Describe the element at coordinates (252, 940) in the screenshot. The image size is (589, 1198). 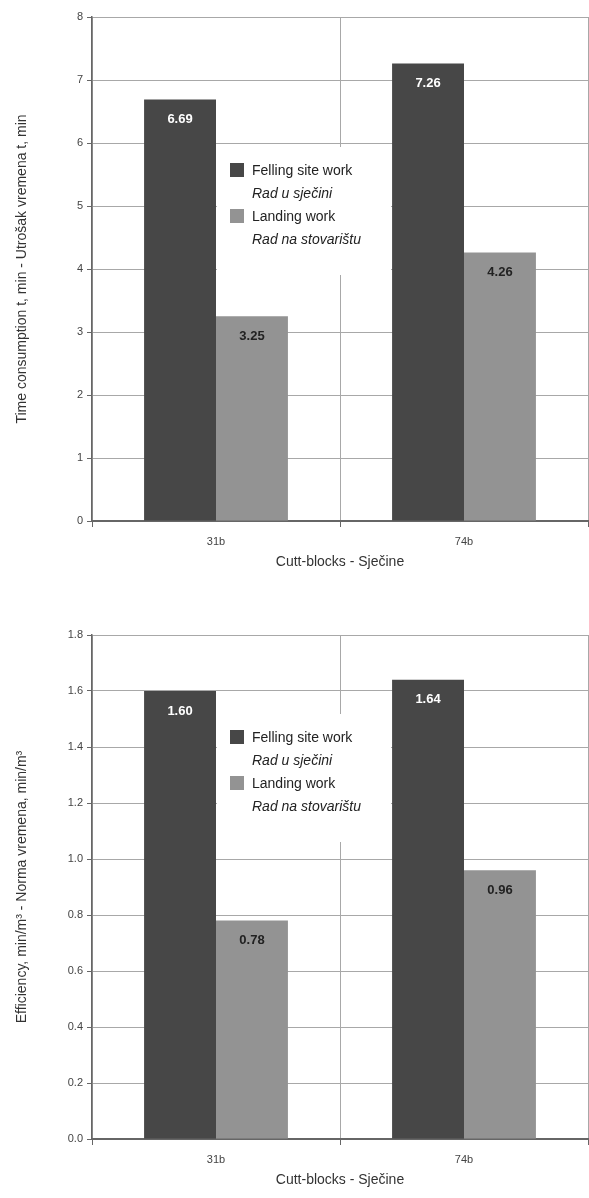
I see `data-label: 0.78` at that location.